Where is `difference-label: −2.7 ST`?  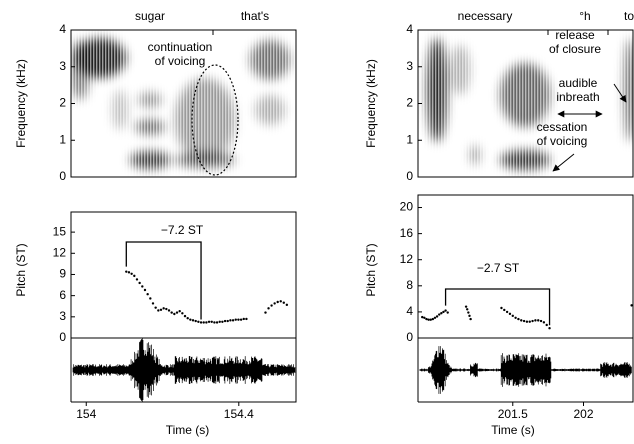
difference-label: −2.7 ST is located at coordinates (498, 268).